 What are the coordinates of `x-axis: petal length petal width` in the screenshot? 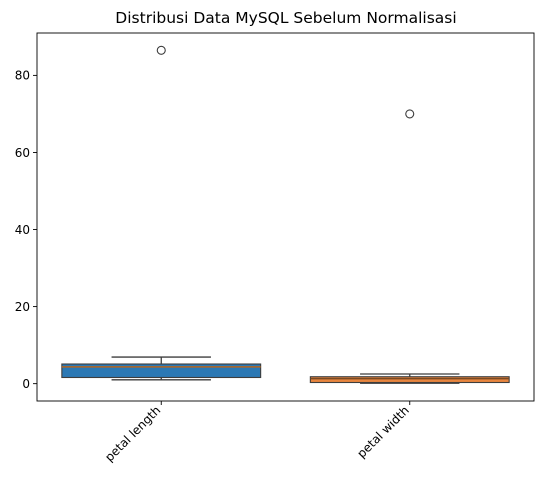 It's located at (257, 432).